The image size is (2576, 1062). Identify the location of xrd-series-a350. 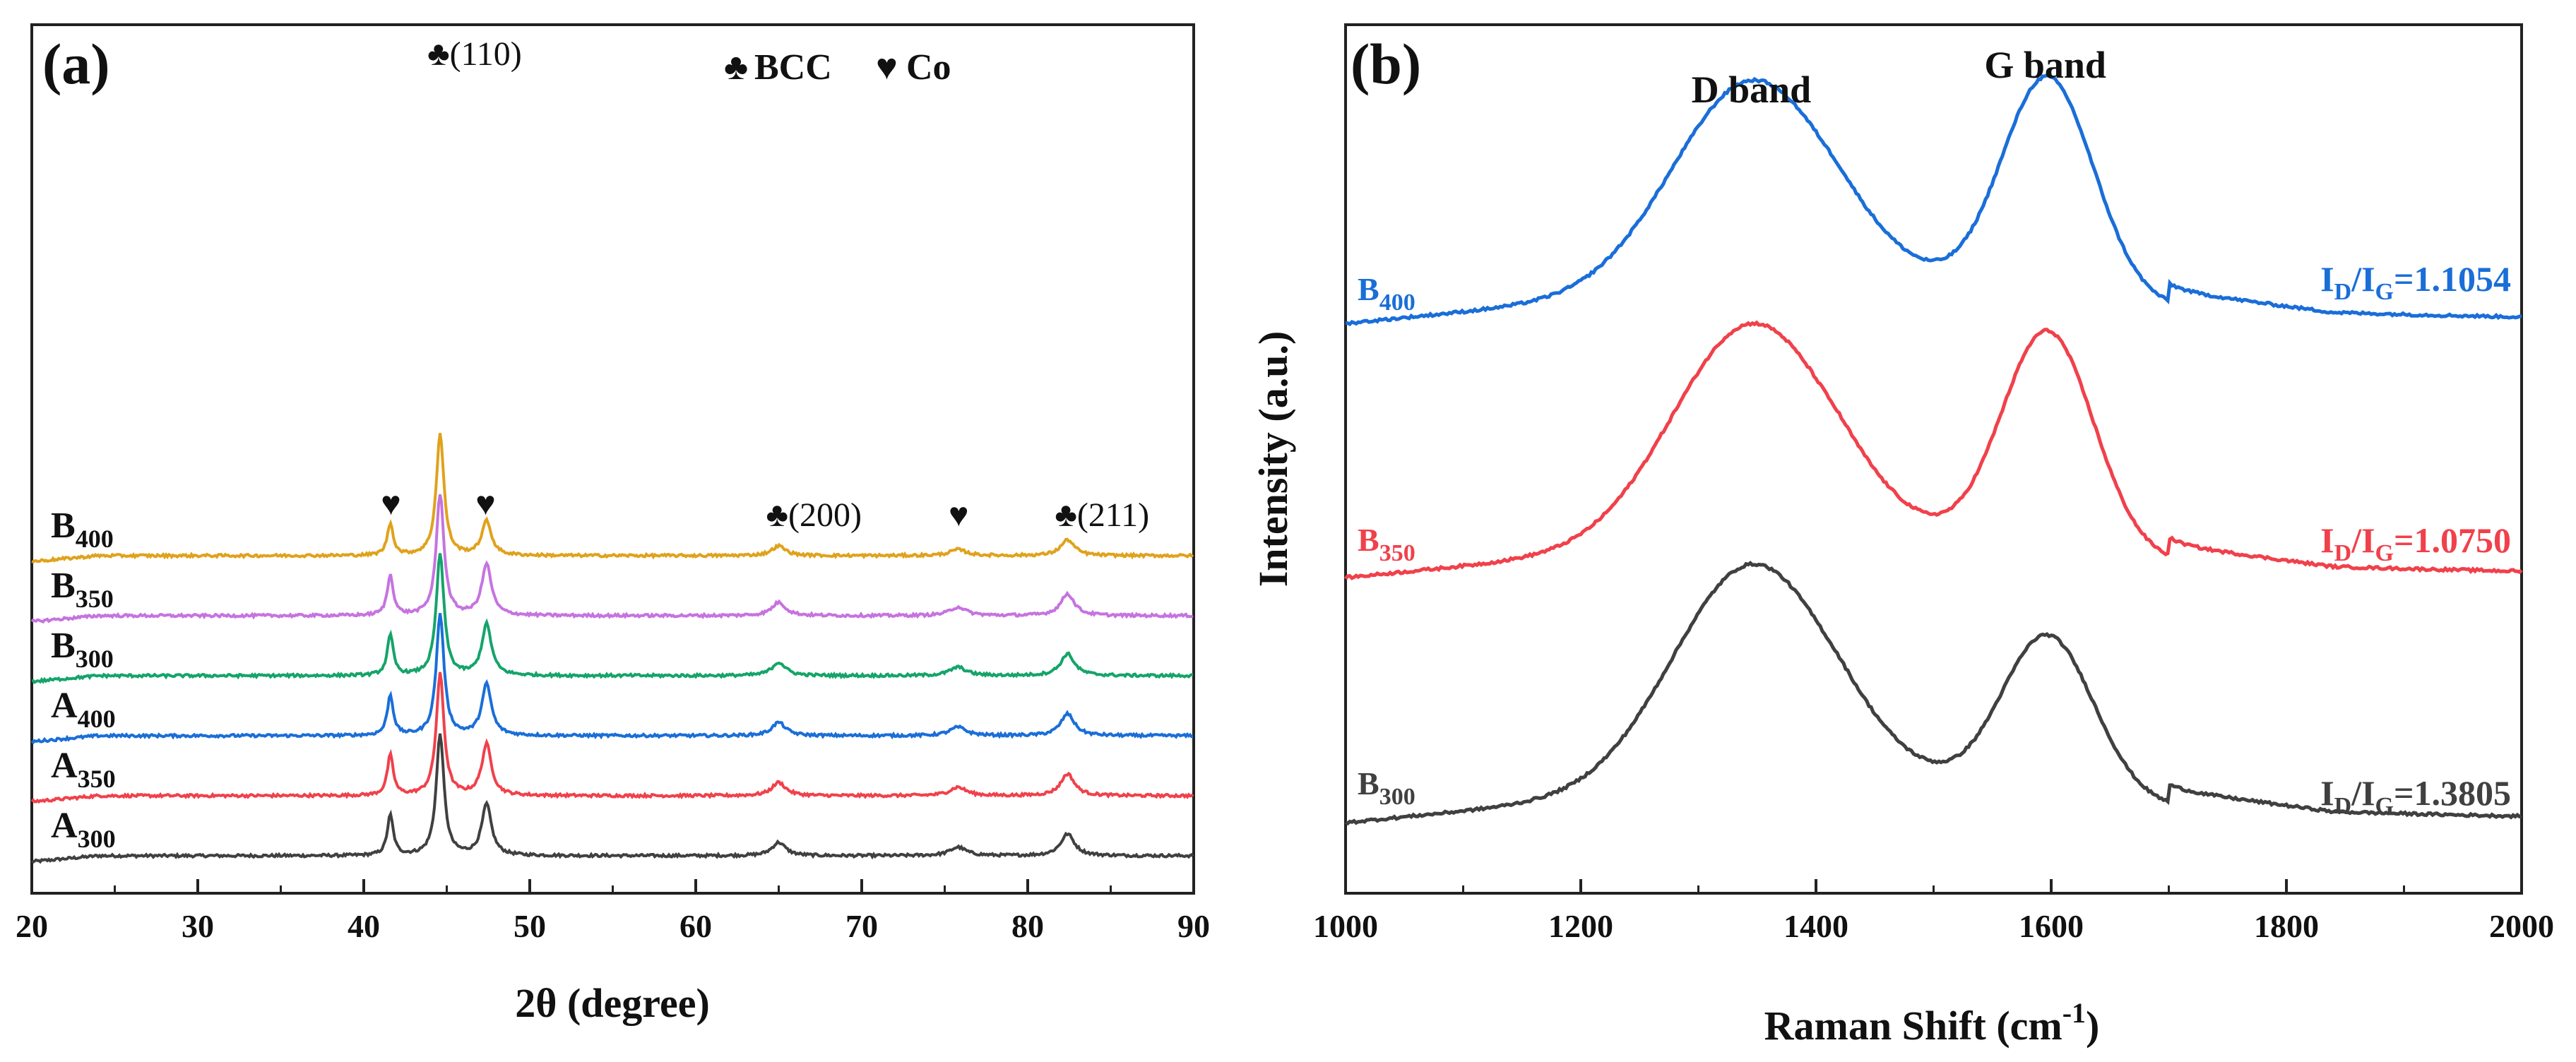
(612, 738).